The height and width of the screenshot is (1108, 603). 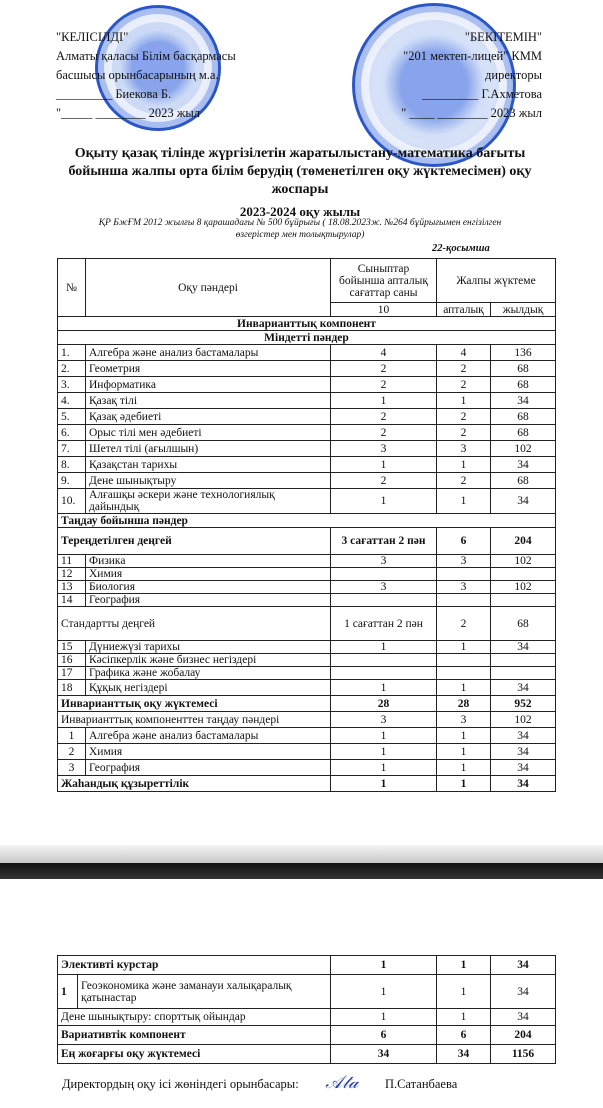 What do you see at coordinates (146, 56) in the screenshot?
I see `approval-line: Алматы қаласы Білім басқармасы` at bounding box center [146, 56].